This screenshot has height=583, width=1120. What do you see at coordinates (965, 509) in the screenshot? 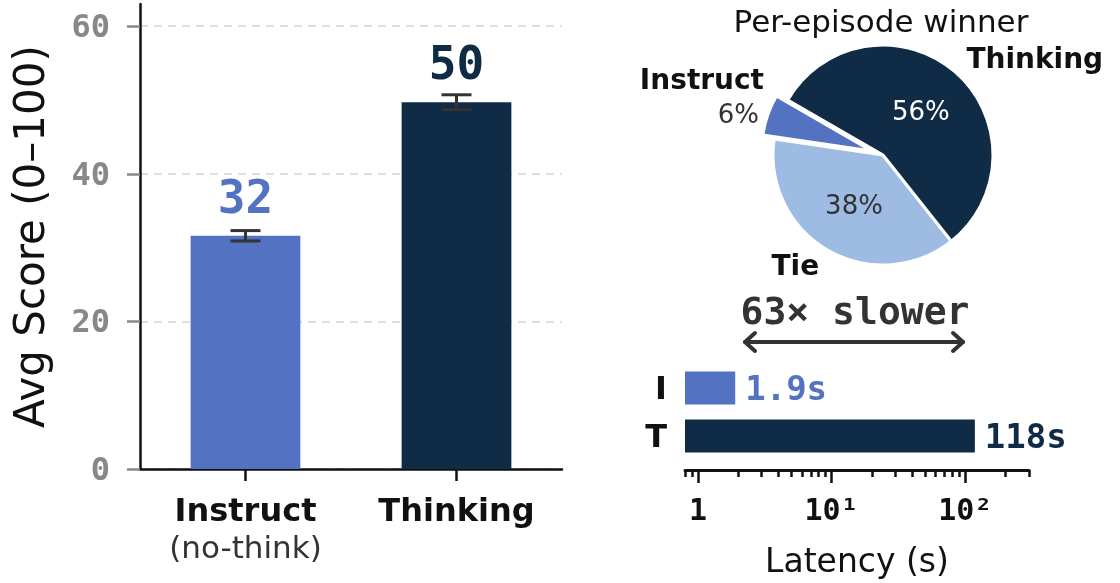
I see `x-tick-label: 10²` at bounding box center [965, 509].